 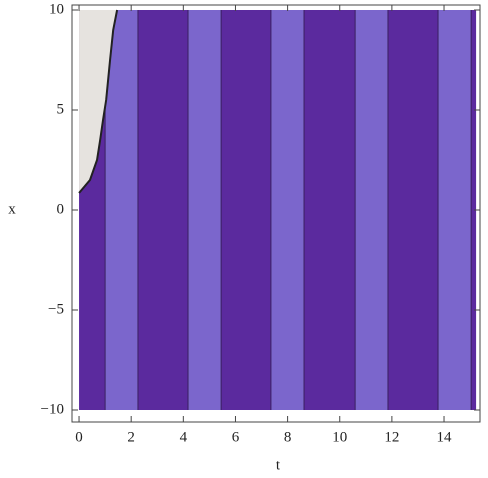 What do you see at coordinates (236, 437) in the screenshot?
I see `x-tick-label: 6` at bounding box center [236, 437].